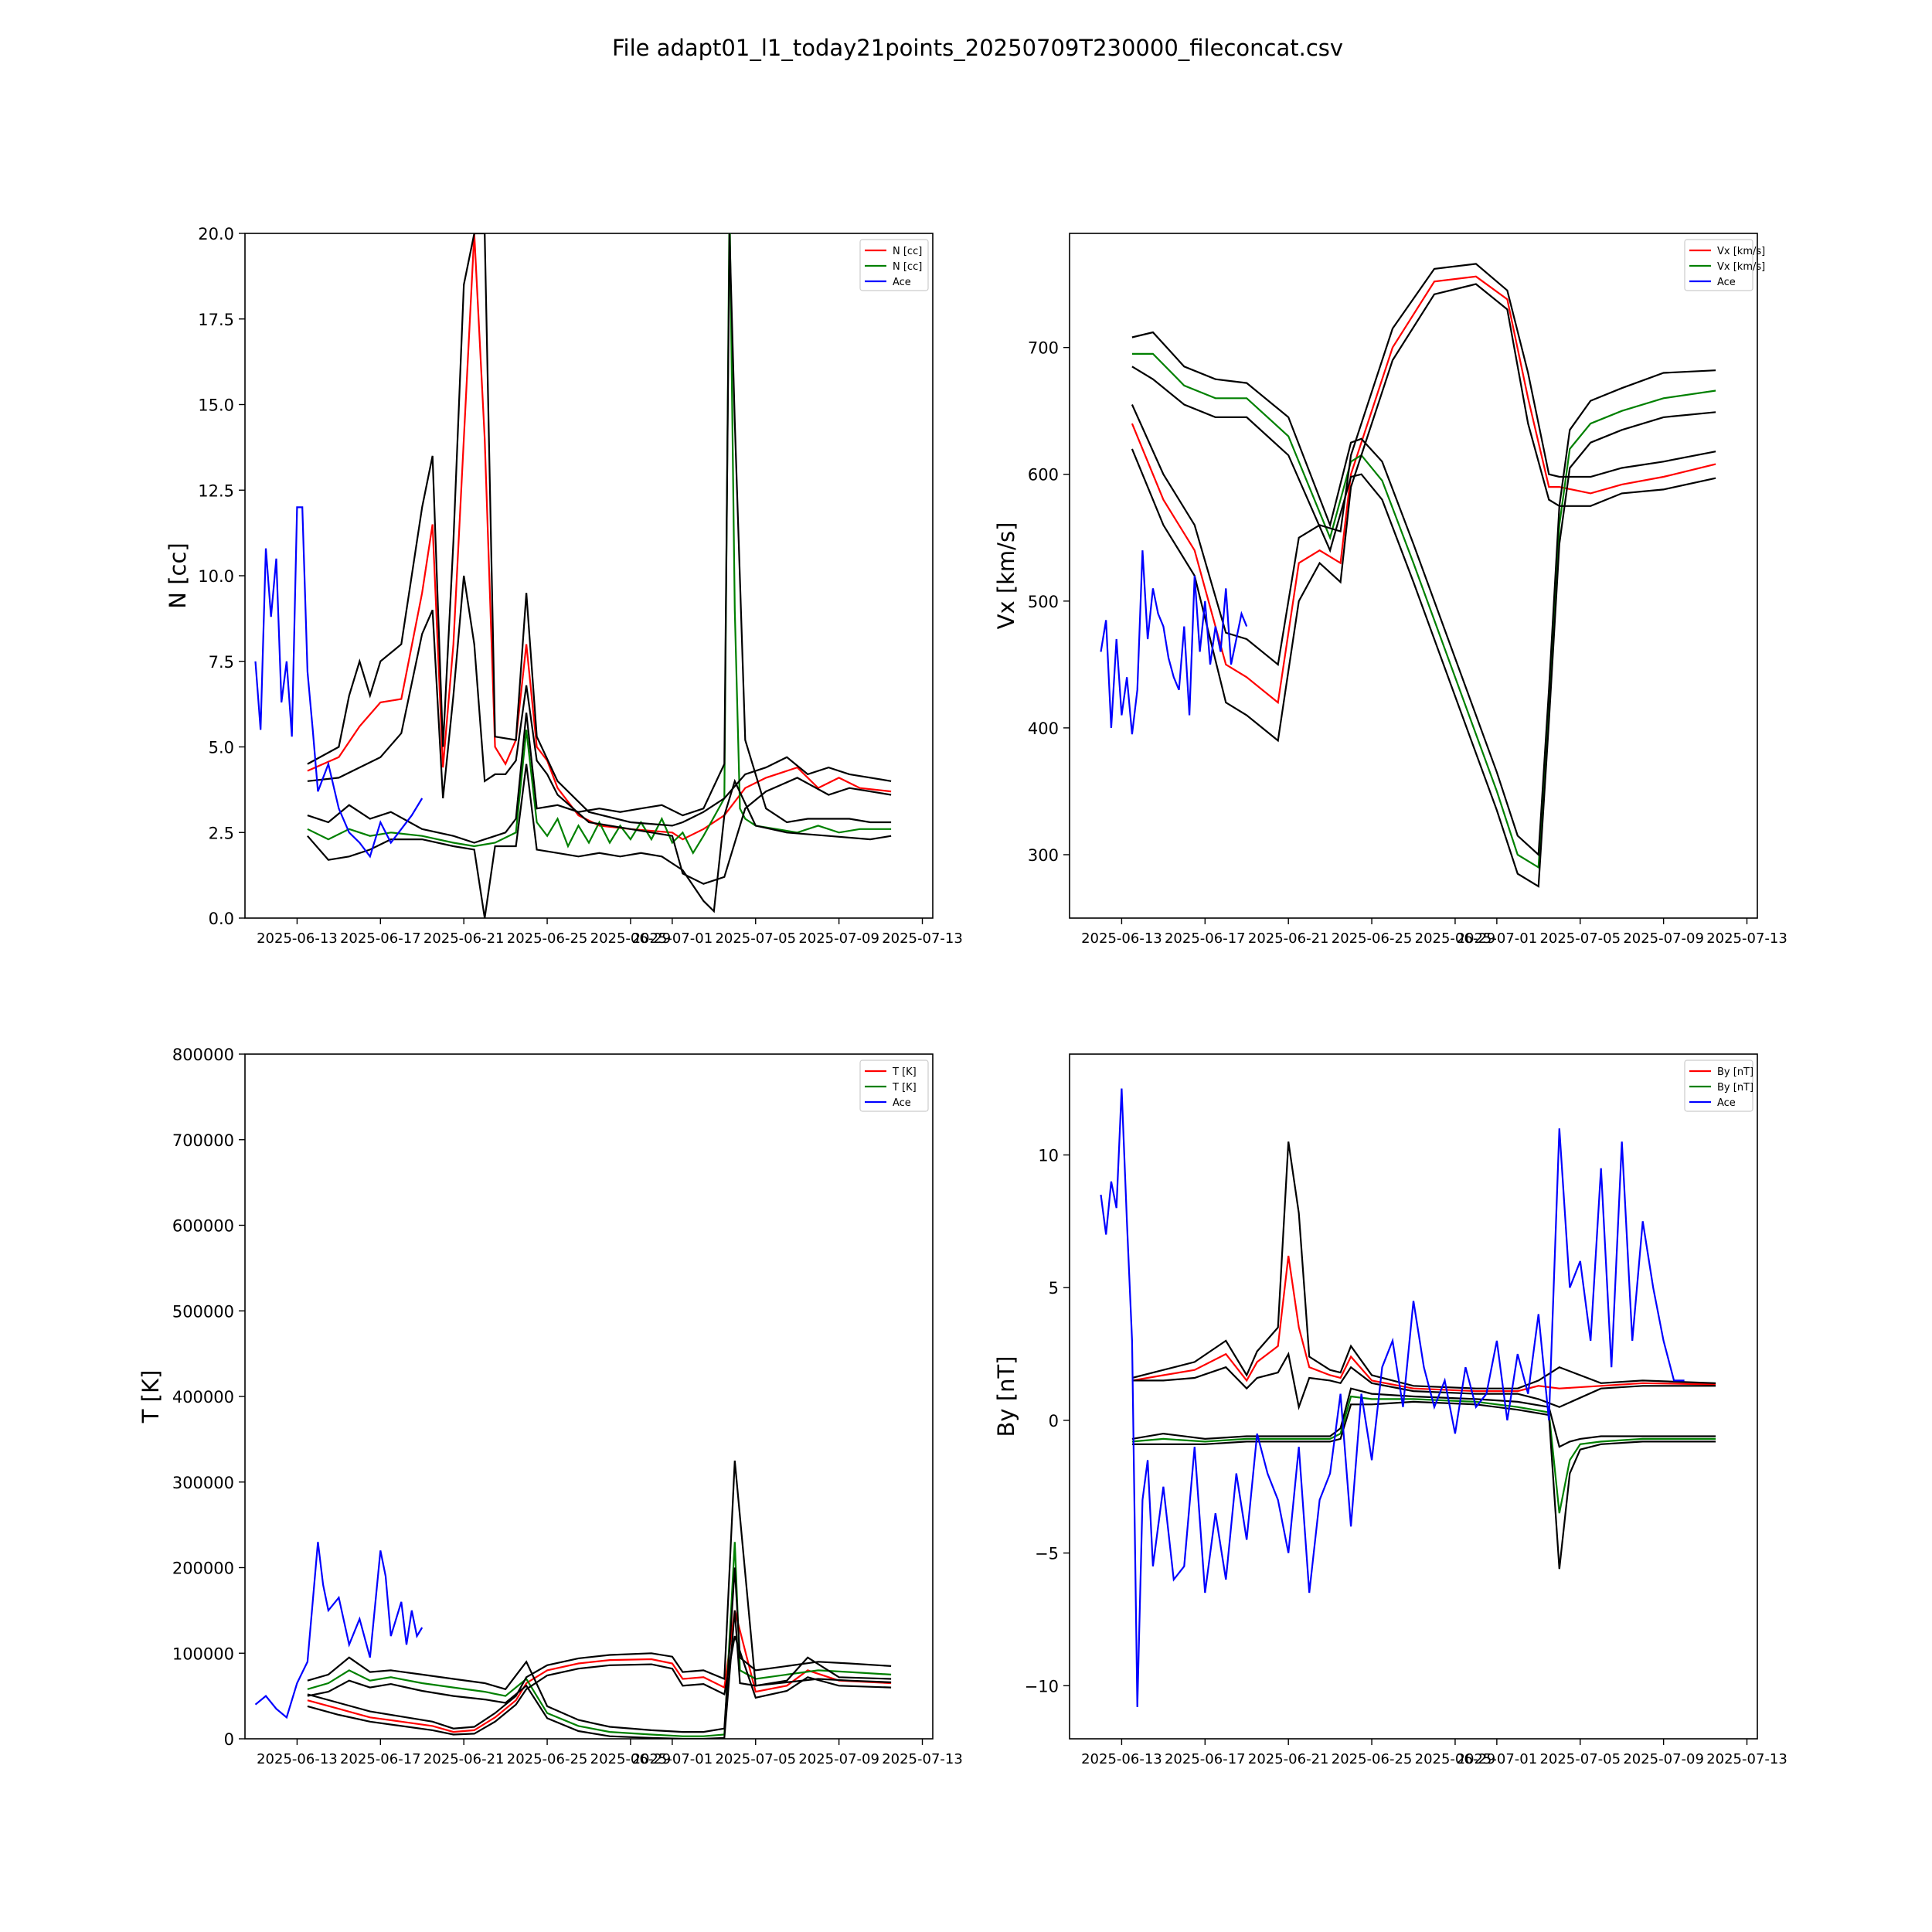 Image resolution: width=1932 pixels, height=1932 pixels. Describe the element at coordinates (203, 1654) in the screenshot. I see `y-tick-label: 100000` at that location.